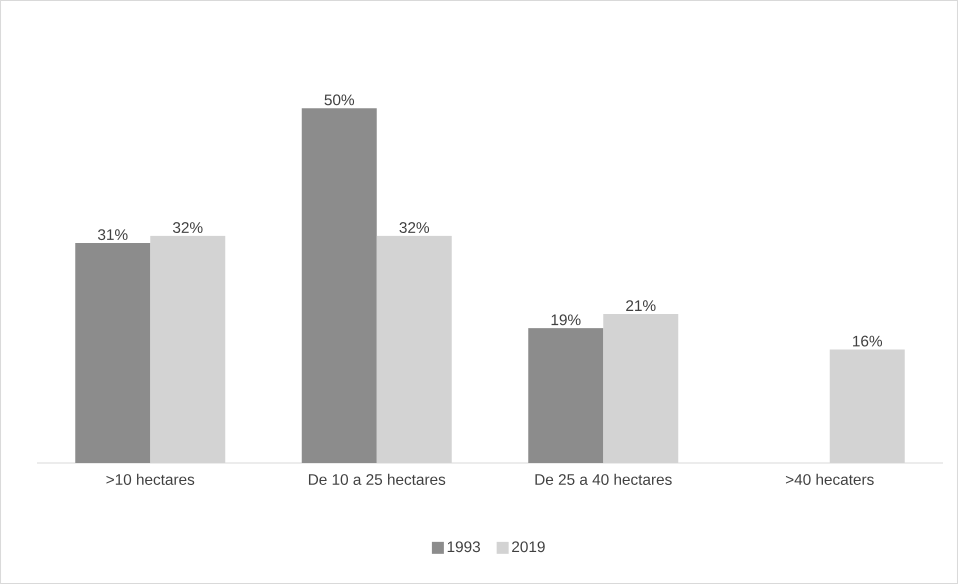  Describe the element at coordinates (113, 234) in the screenshot. I see `data-label: 31%` at that location.